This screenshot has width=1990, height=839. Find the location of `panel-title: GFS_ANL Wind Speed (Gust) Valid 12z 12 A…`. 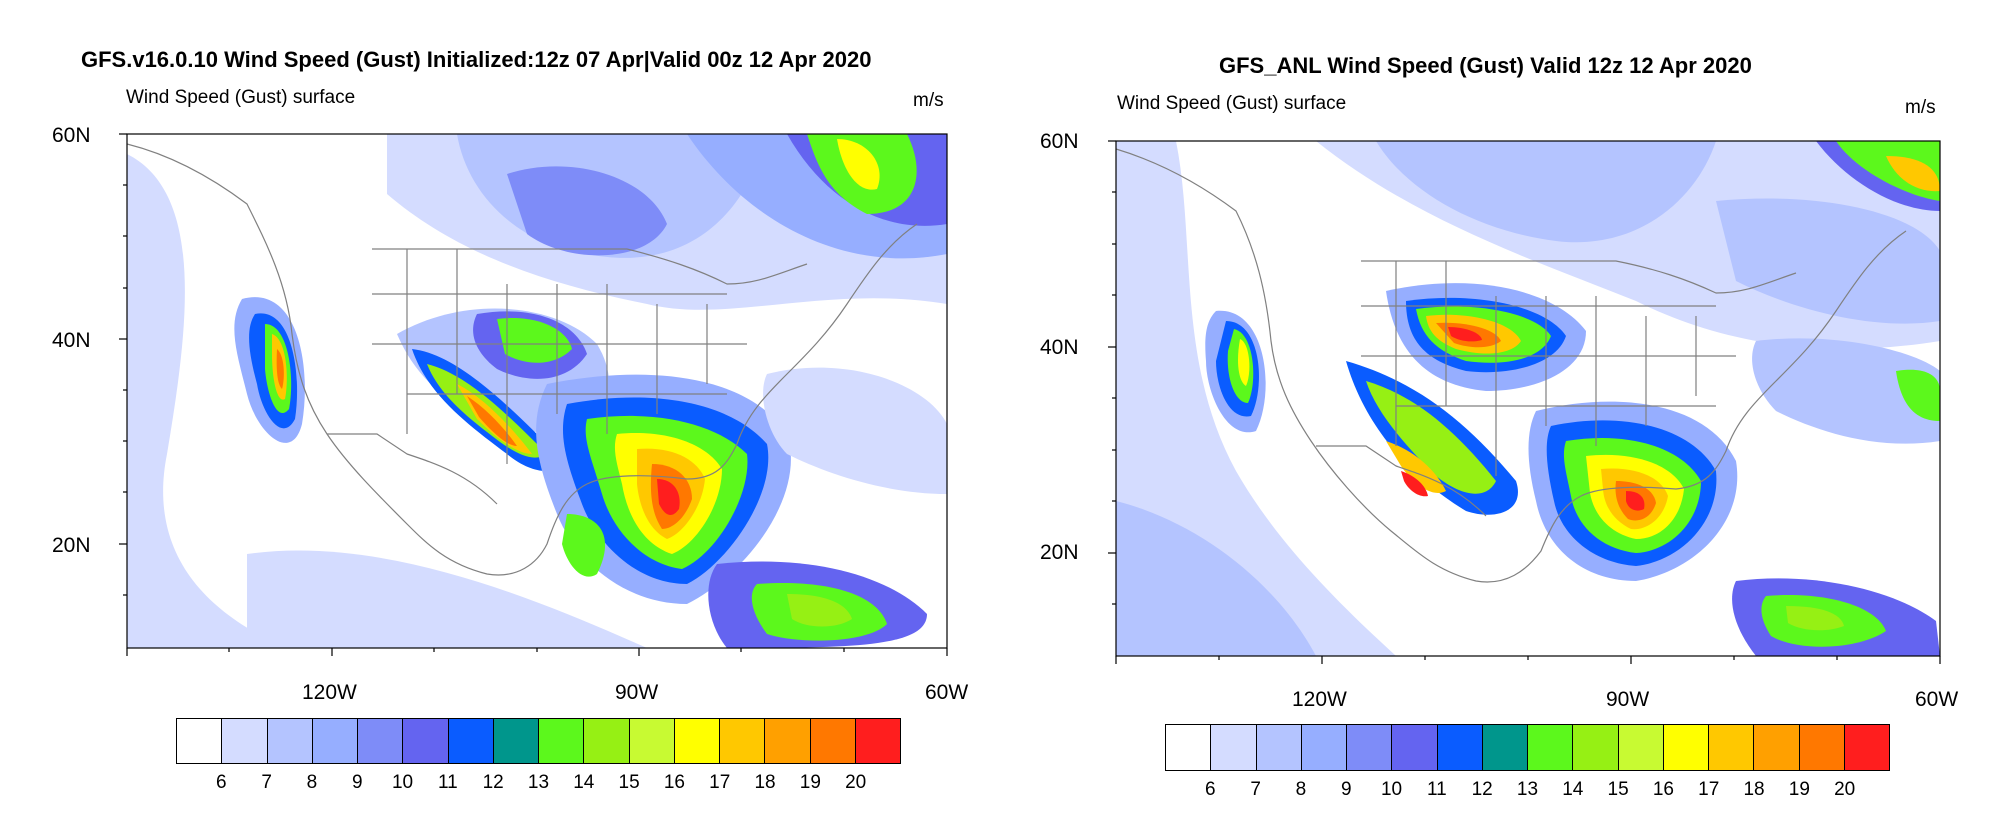

panel-title: GFS_ANL Wind Speed (Gust) Valid 12z 12 A… is located at coordinates (1485, 65).